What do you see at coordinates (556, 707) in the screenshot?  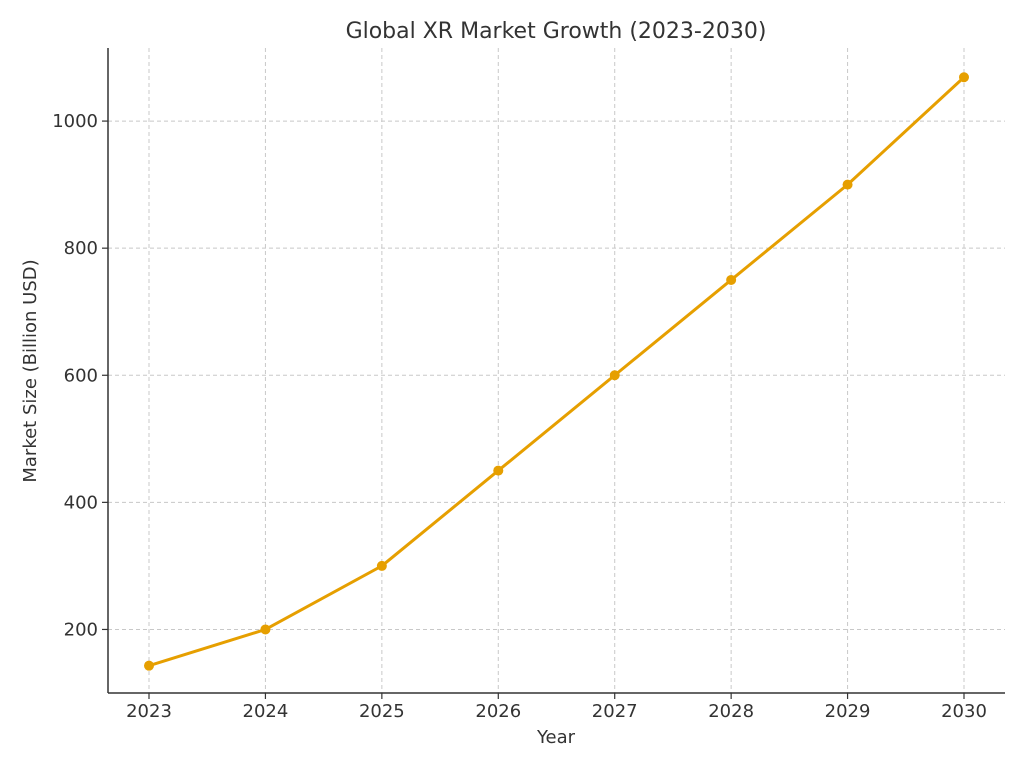 I see `x-axis-ticks: 2023 2024 2025 2026 2027 2028 2029 2030` at bounding box center [556, 707].